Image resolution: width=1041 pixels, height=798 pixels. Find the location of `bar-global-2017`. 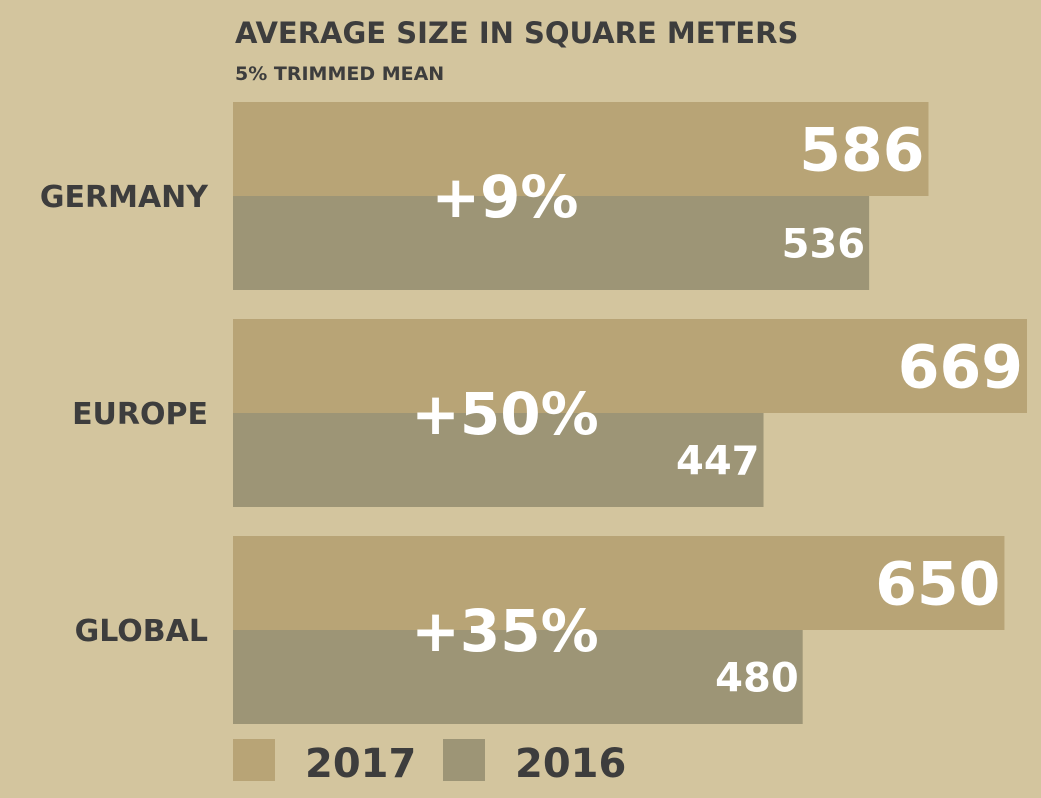

bar-global-2017 is located at coordinates (619, 583).